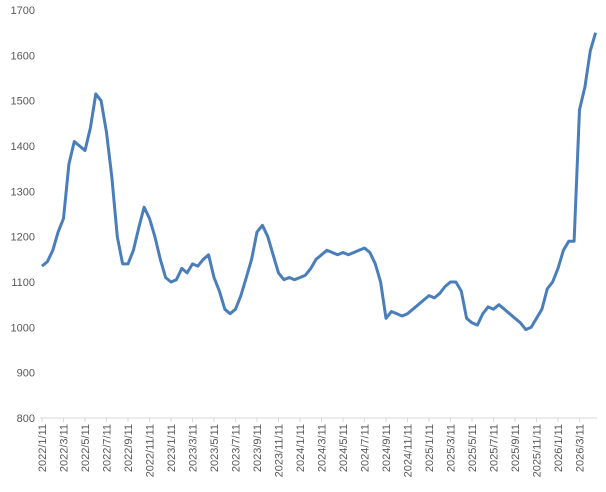 The image size is (606, 492). What do you see at coordinates (559, 448) in the screenshot?
I see `x-tick-label: 2026/1/11` at bounding box center [559, 448].